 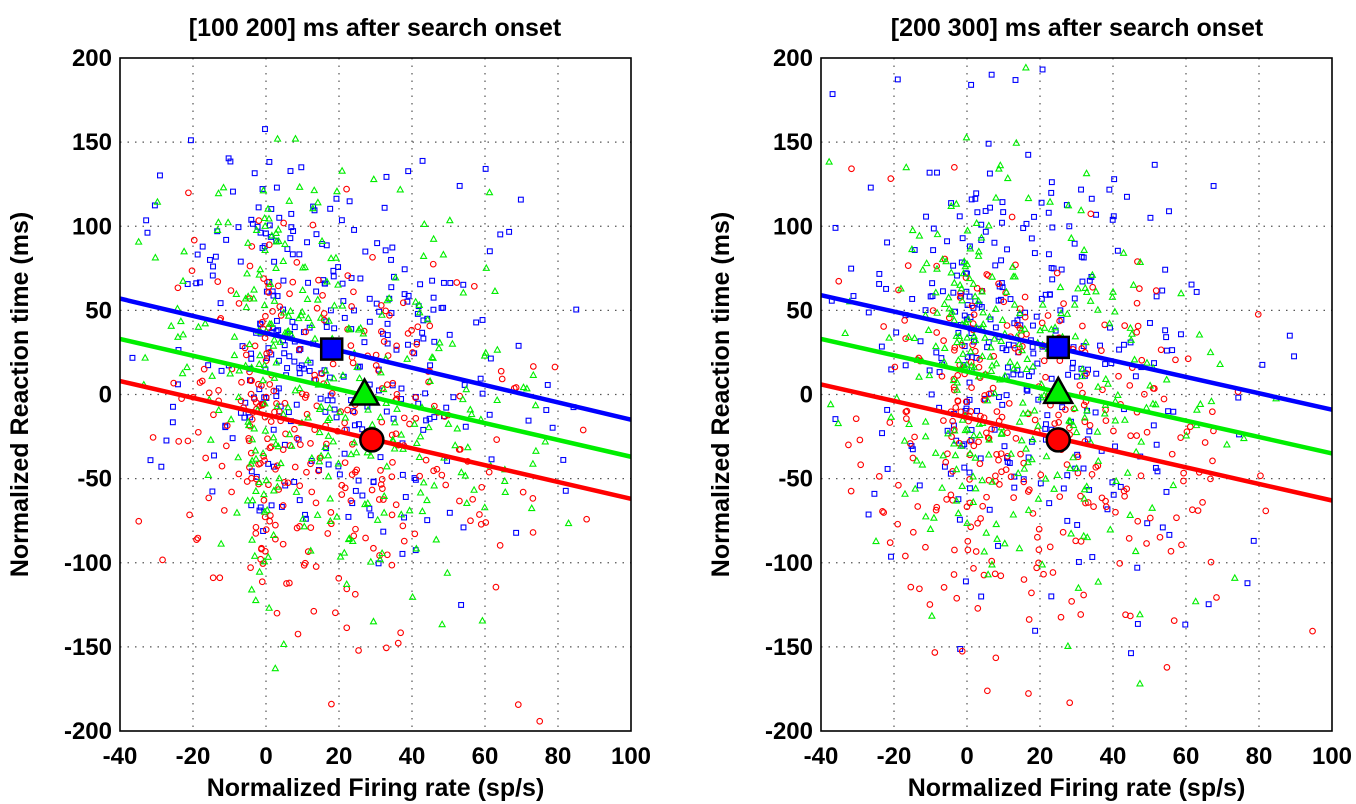 I want to click on mean-markers, so click(x=1058, y=394).